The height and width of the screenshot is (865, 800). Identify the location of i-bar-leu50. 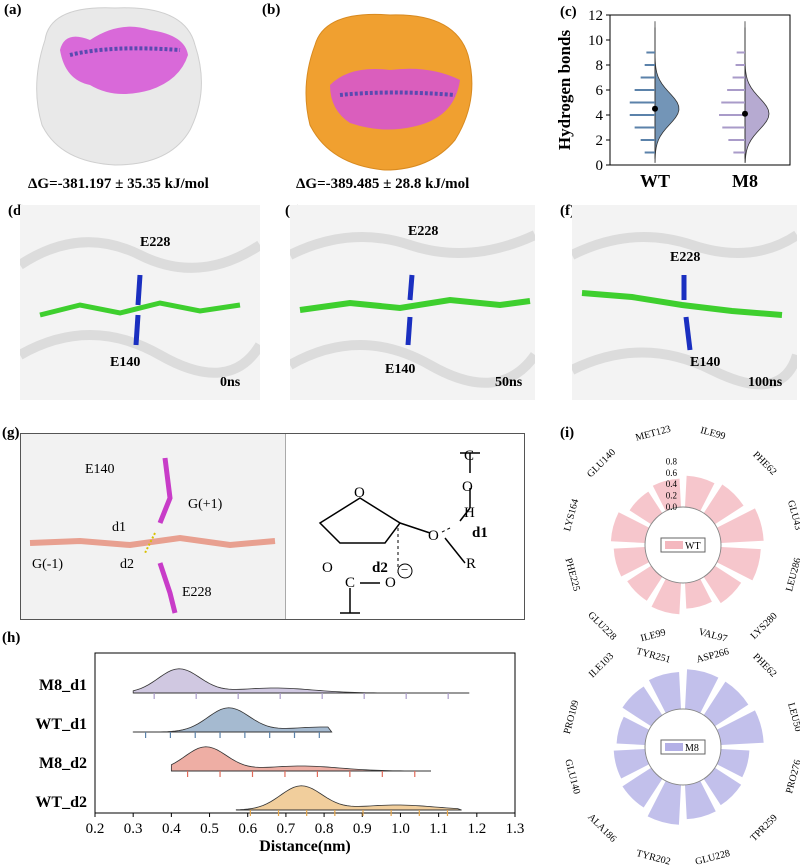
(740, 728).